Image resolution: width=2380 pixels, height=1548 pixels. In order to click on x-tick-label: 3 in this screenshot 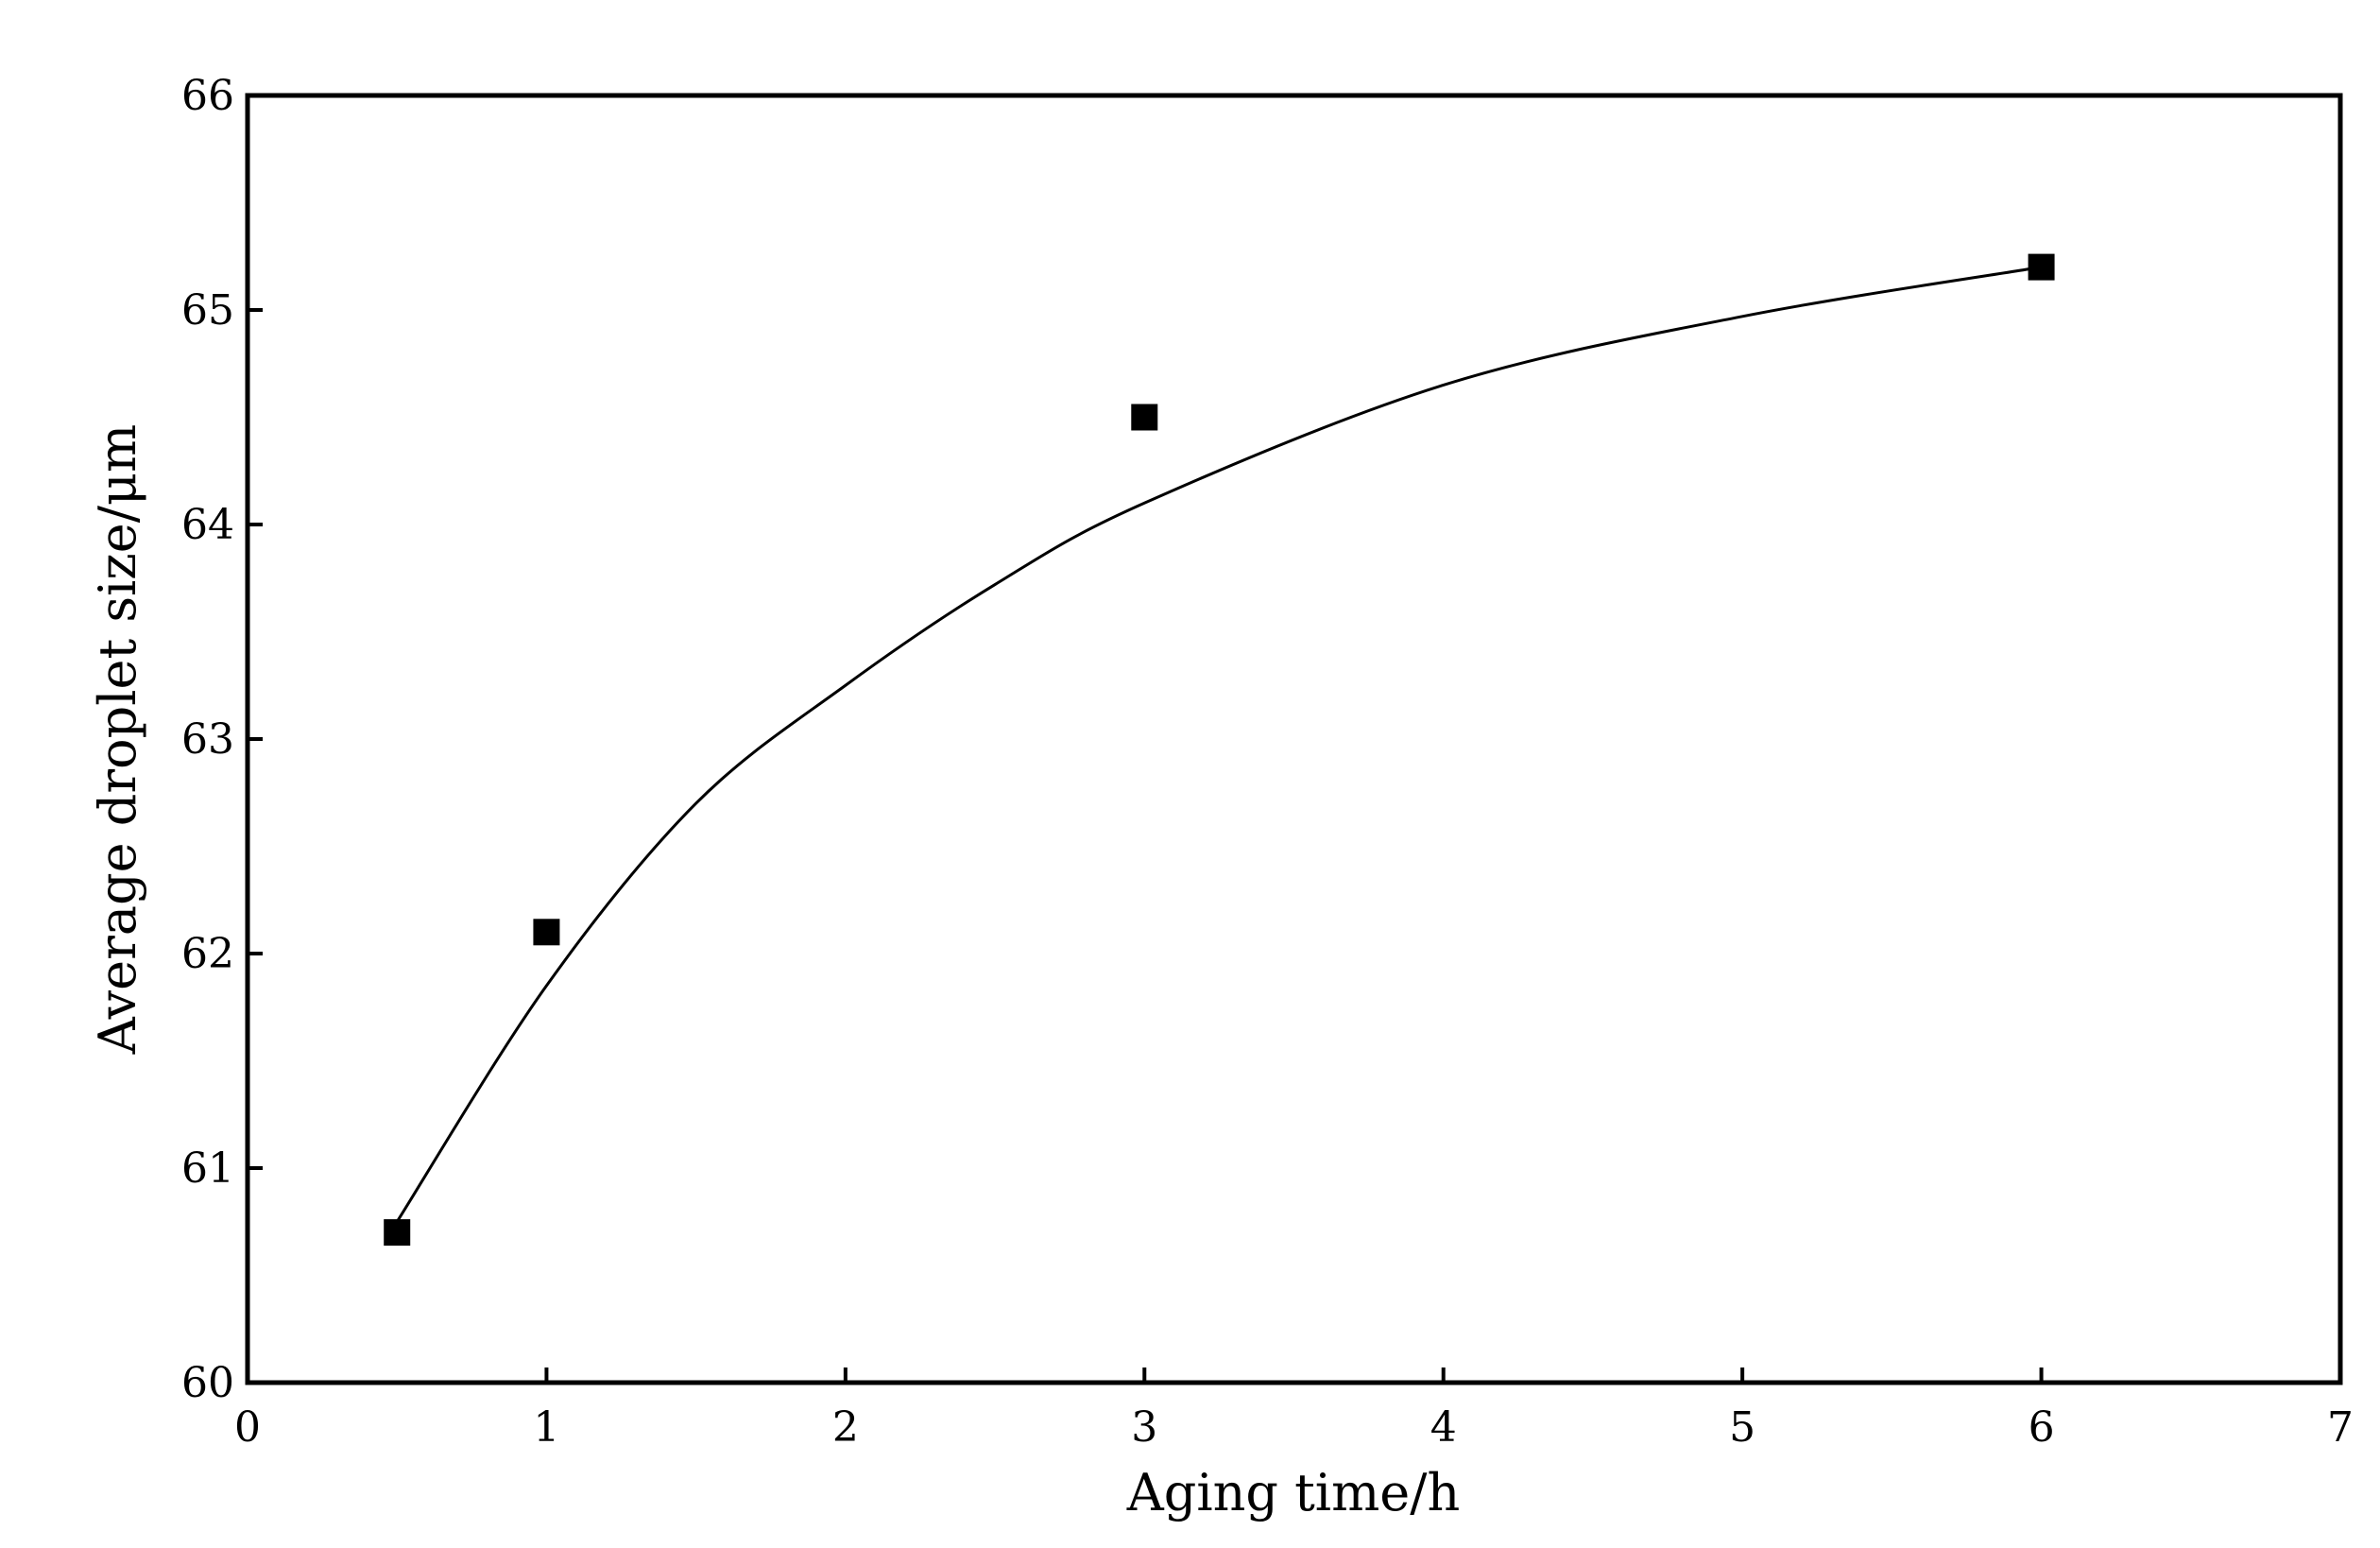, I will do `click(1144, 1427)`.